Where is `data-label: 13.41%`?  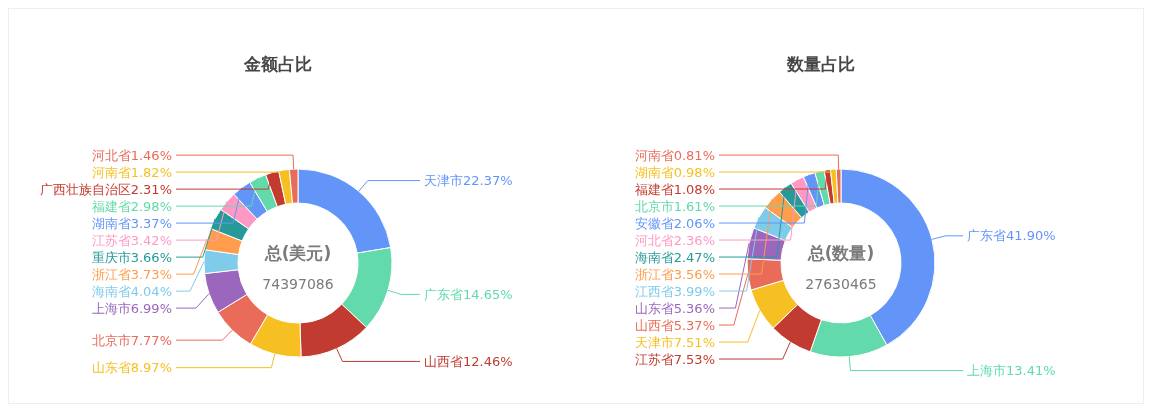 data-label: 13.41% is located at coordinates (1031, 371).